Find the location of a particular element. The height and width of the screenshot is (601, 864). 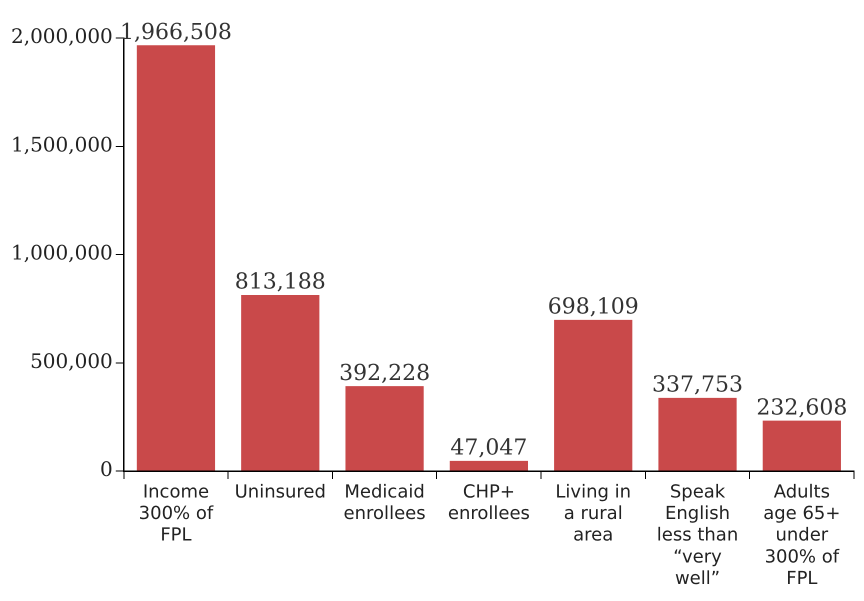

data-label: 47,047 is located at coordinates (489, 448).